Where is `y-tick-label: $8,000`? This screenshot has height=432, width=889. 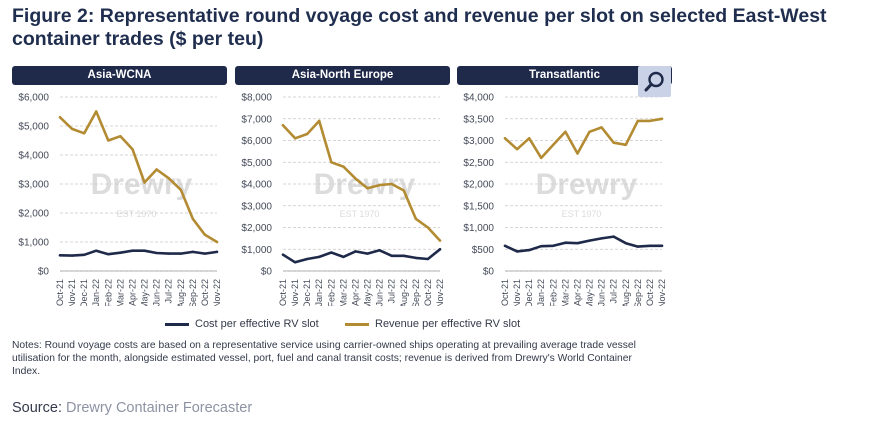
y-tick-label: $8,000 is located at coordinates (256, 98).